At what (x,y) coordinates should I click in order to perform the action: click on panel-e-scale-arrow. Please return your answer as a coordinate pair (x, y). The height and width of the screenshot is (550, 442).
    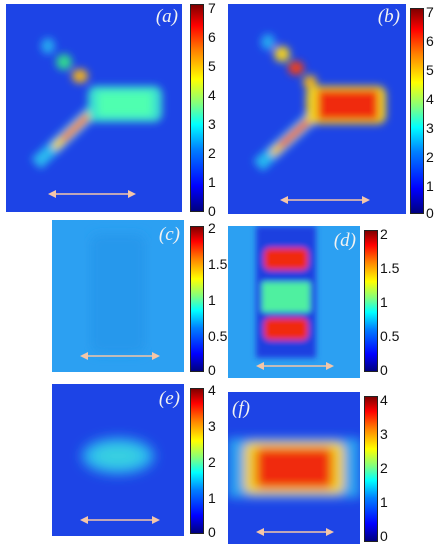
    Looking at the image, I should click on (120, 520).